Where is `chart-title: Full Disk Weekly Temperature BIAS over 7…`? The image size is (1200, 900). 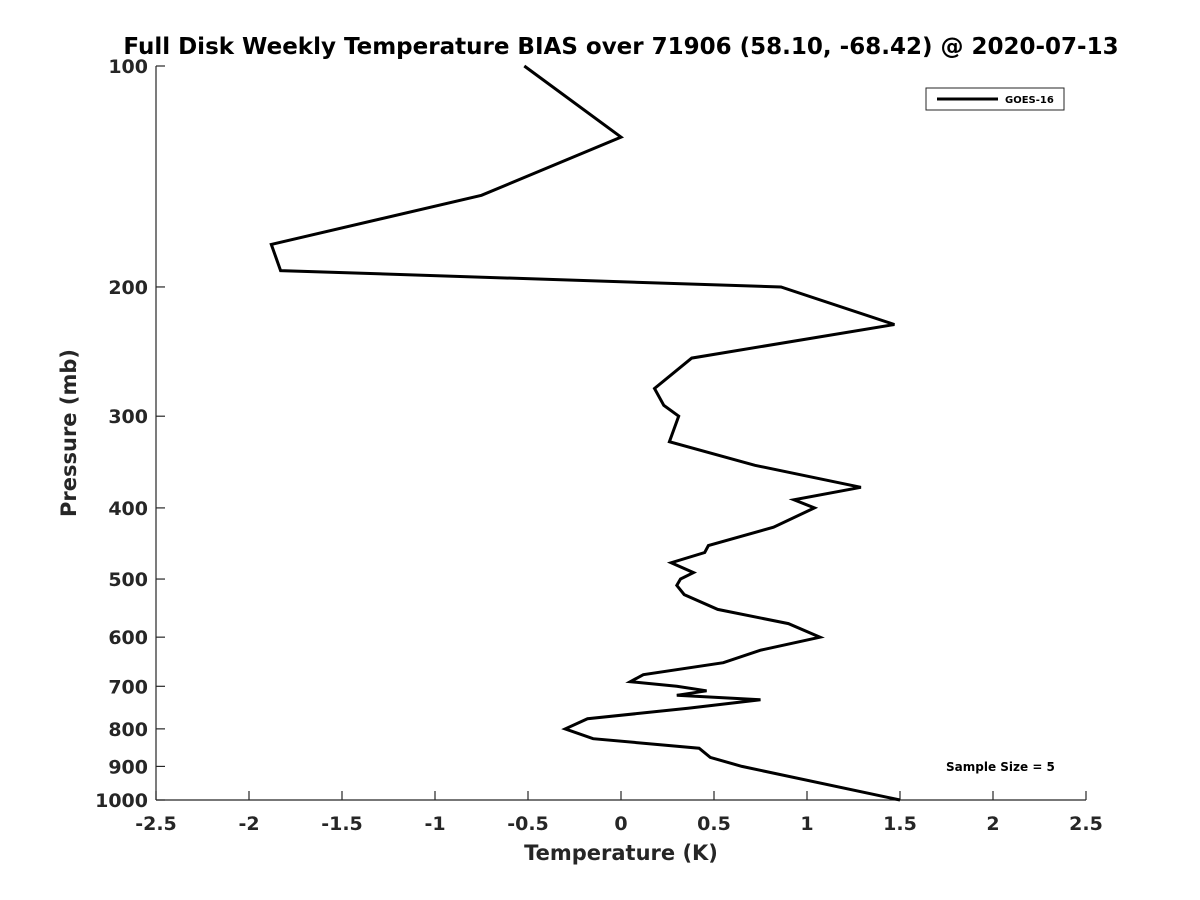
chart-title: Full Disk Weekly Temperature BIAS over 7… is located at coordinates (620, 47).